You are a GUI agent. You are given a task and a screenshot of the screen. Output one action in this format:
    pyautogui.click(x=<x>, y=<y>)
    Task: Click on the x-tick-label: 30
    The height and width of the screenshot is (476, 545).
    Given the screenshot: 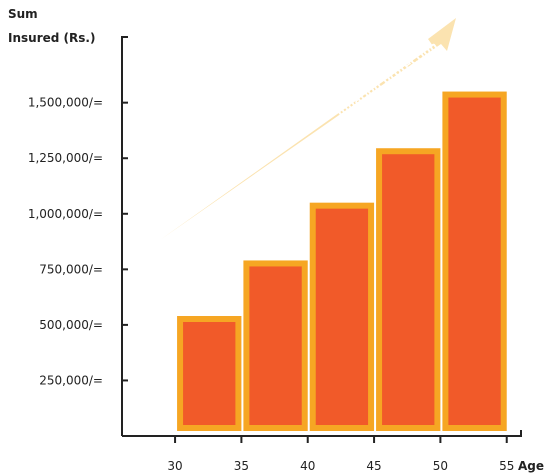 What is the action you would take?
    pyautogui.click(x=174, y=466)
    